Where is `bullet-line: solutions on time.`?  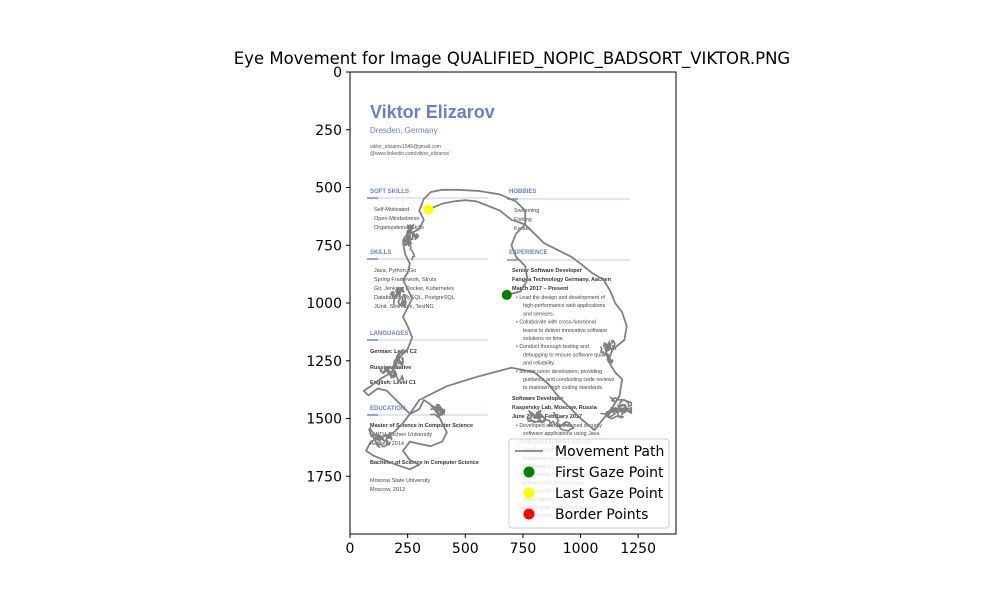
bullet-line: solutions on time. is located at coordinates (543, 339).